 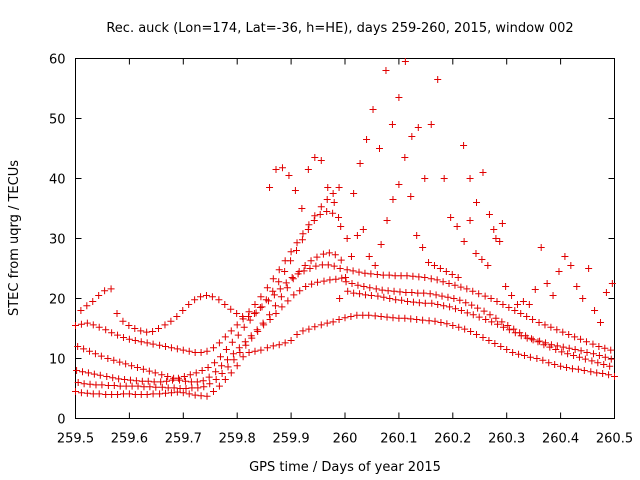 I want to click on y-tick-label: 40, so click(x=57, y=180).